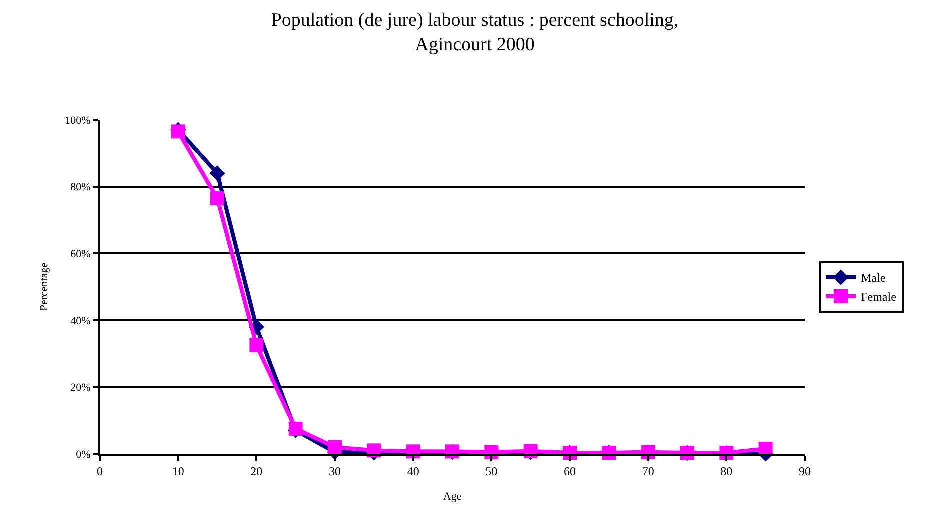 The height and width of the screenshot is (519, 950). I want to click on y-tick-label: 0%, so click(83, 454).